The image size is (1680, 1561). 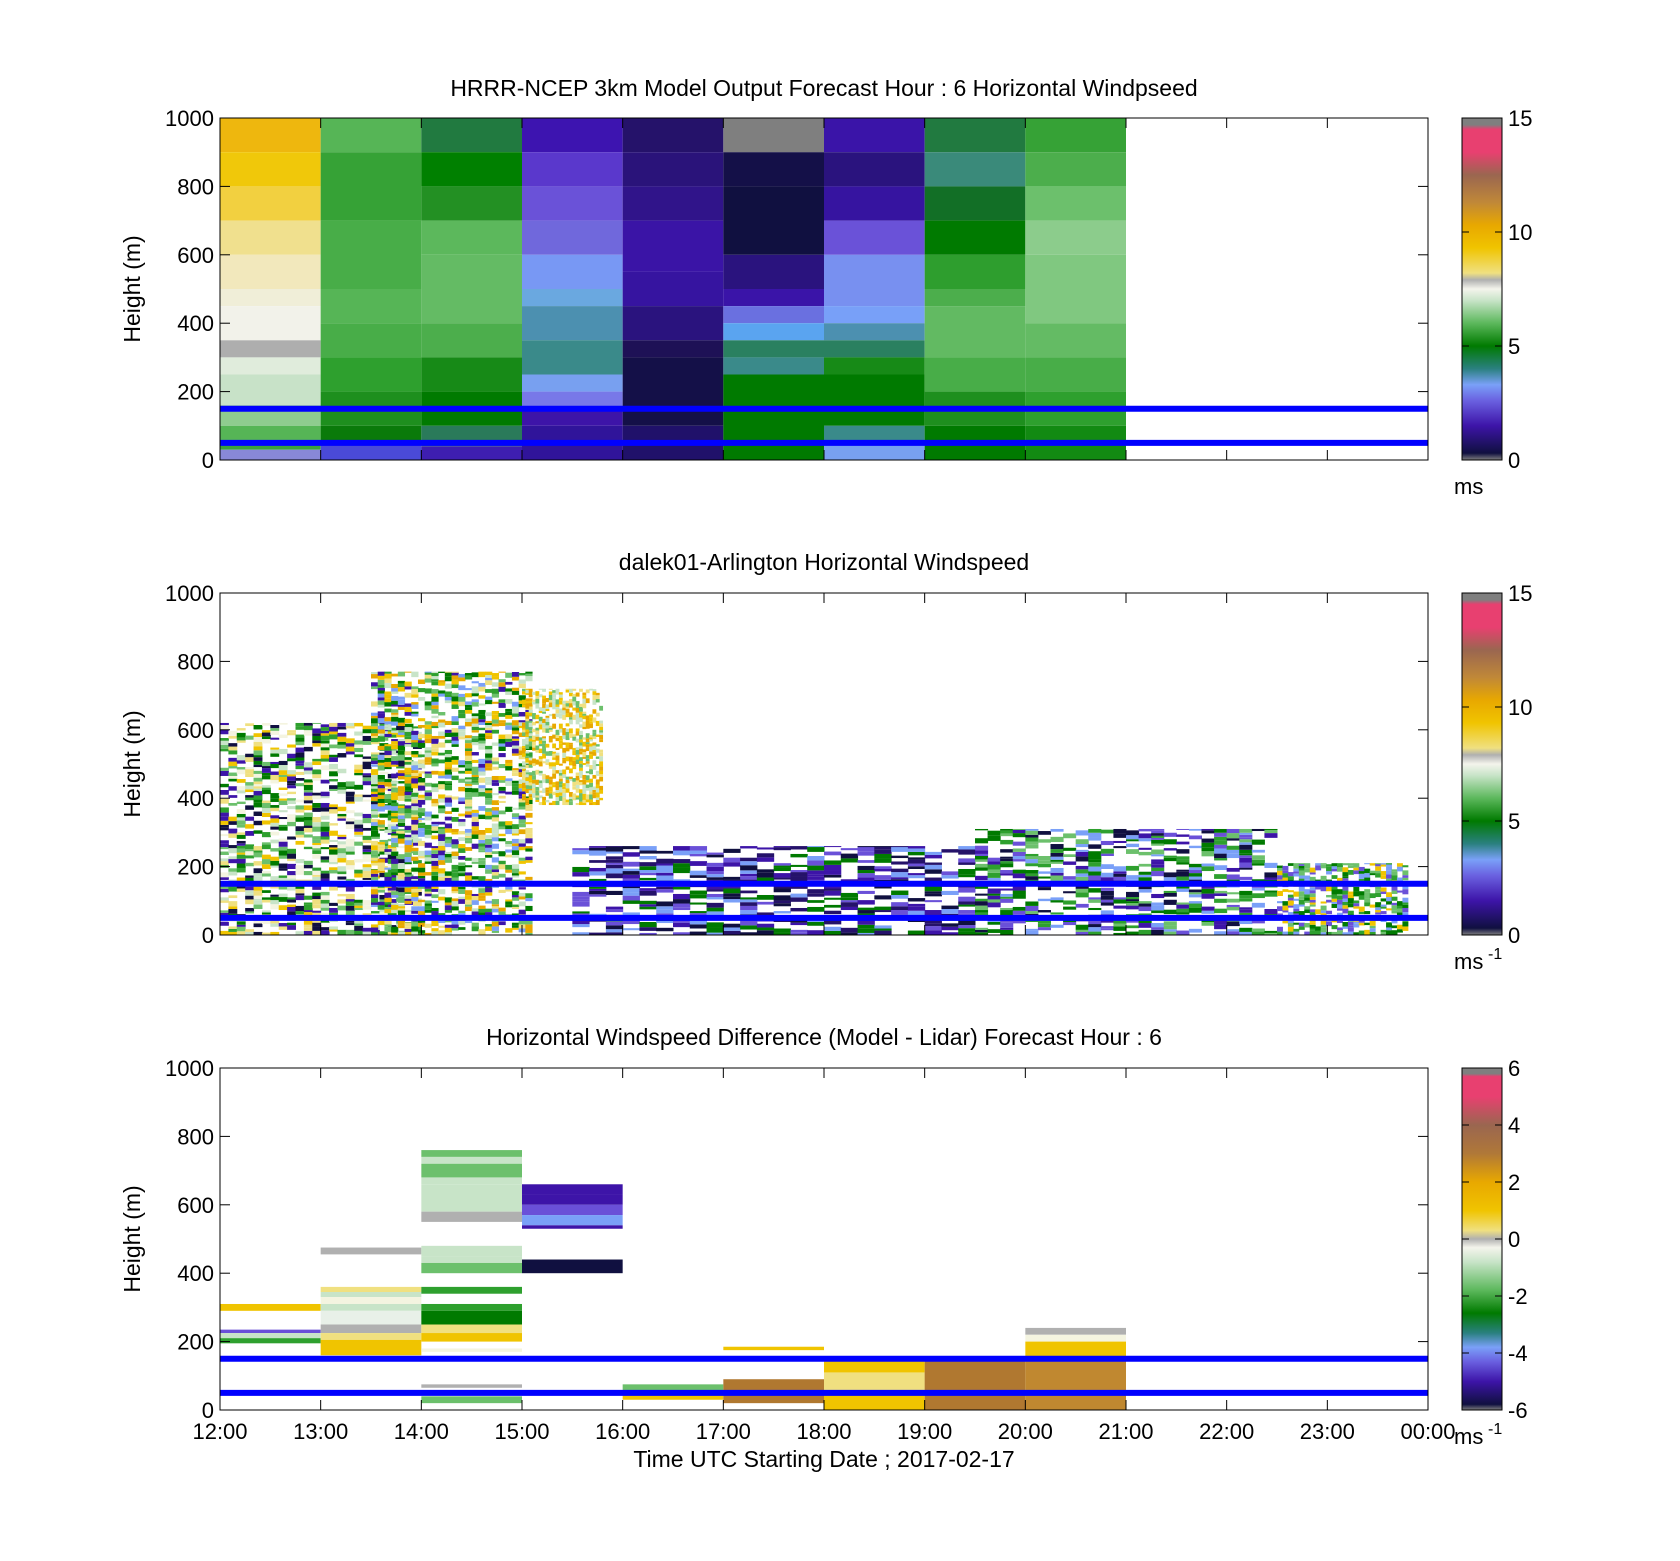 I want to click on y-tick-label: 800, so click(x=195, y=1136).